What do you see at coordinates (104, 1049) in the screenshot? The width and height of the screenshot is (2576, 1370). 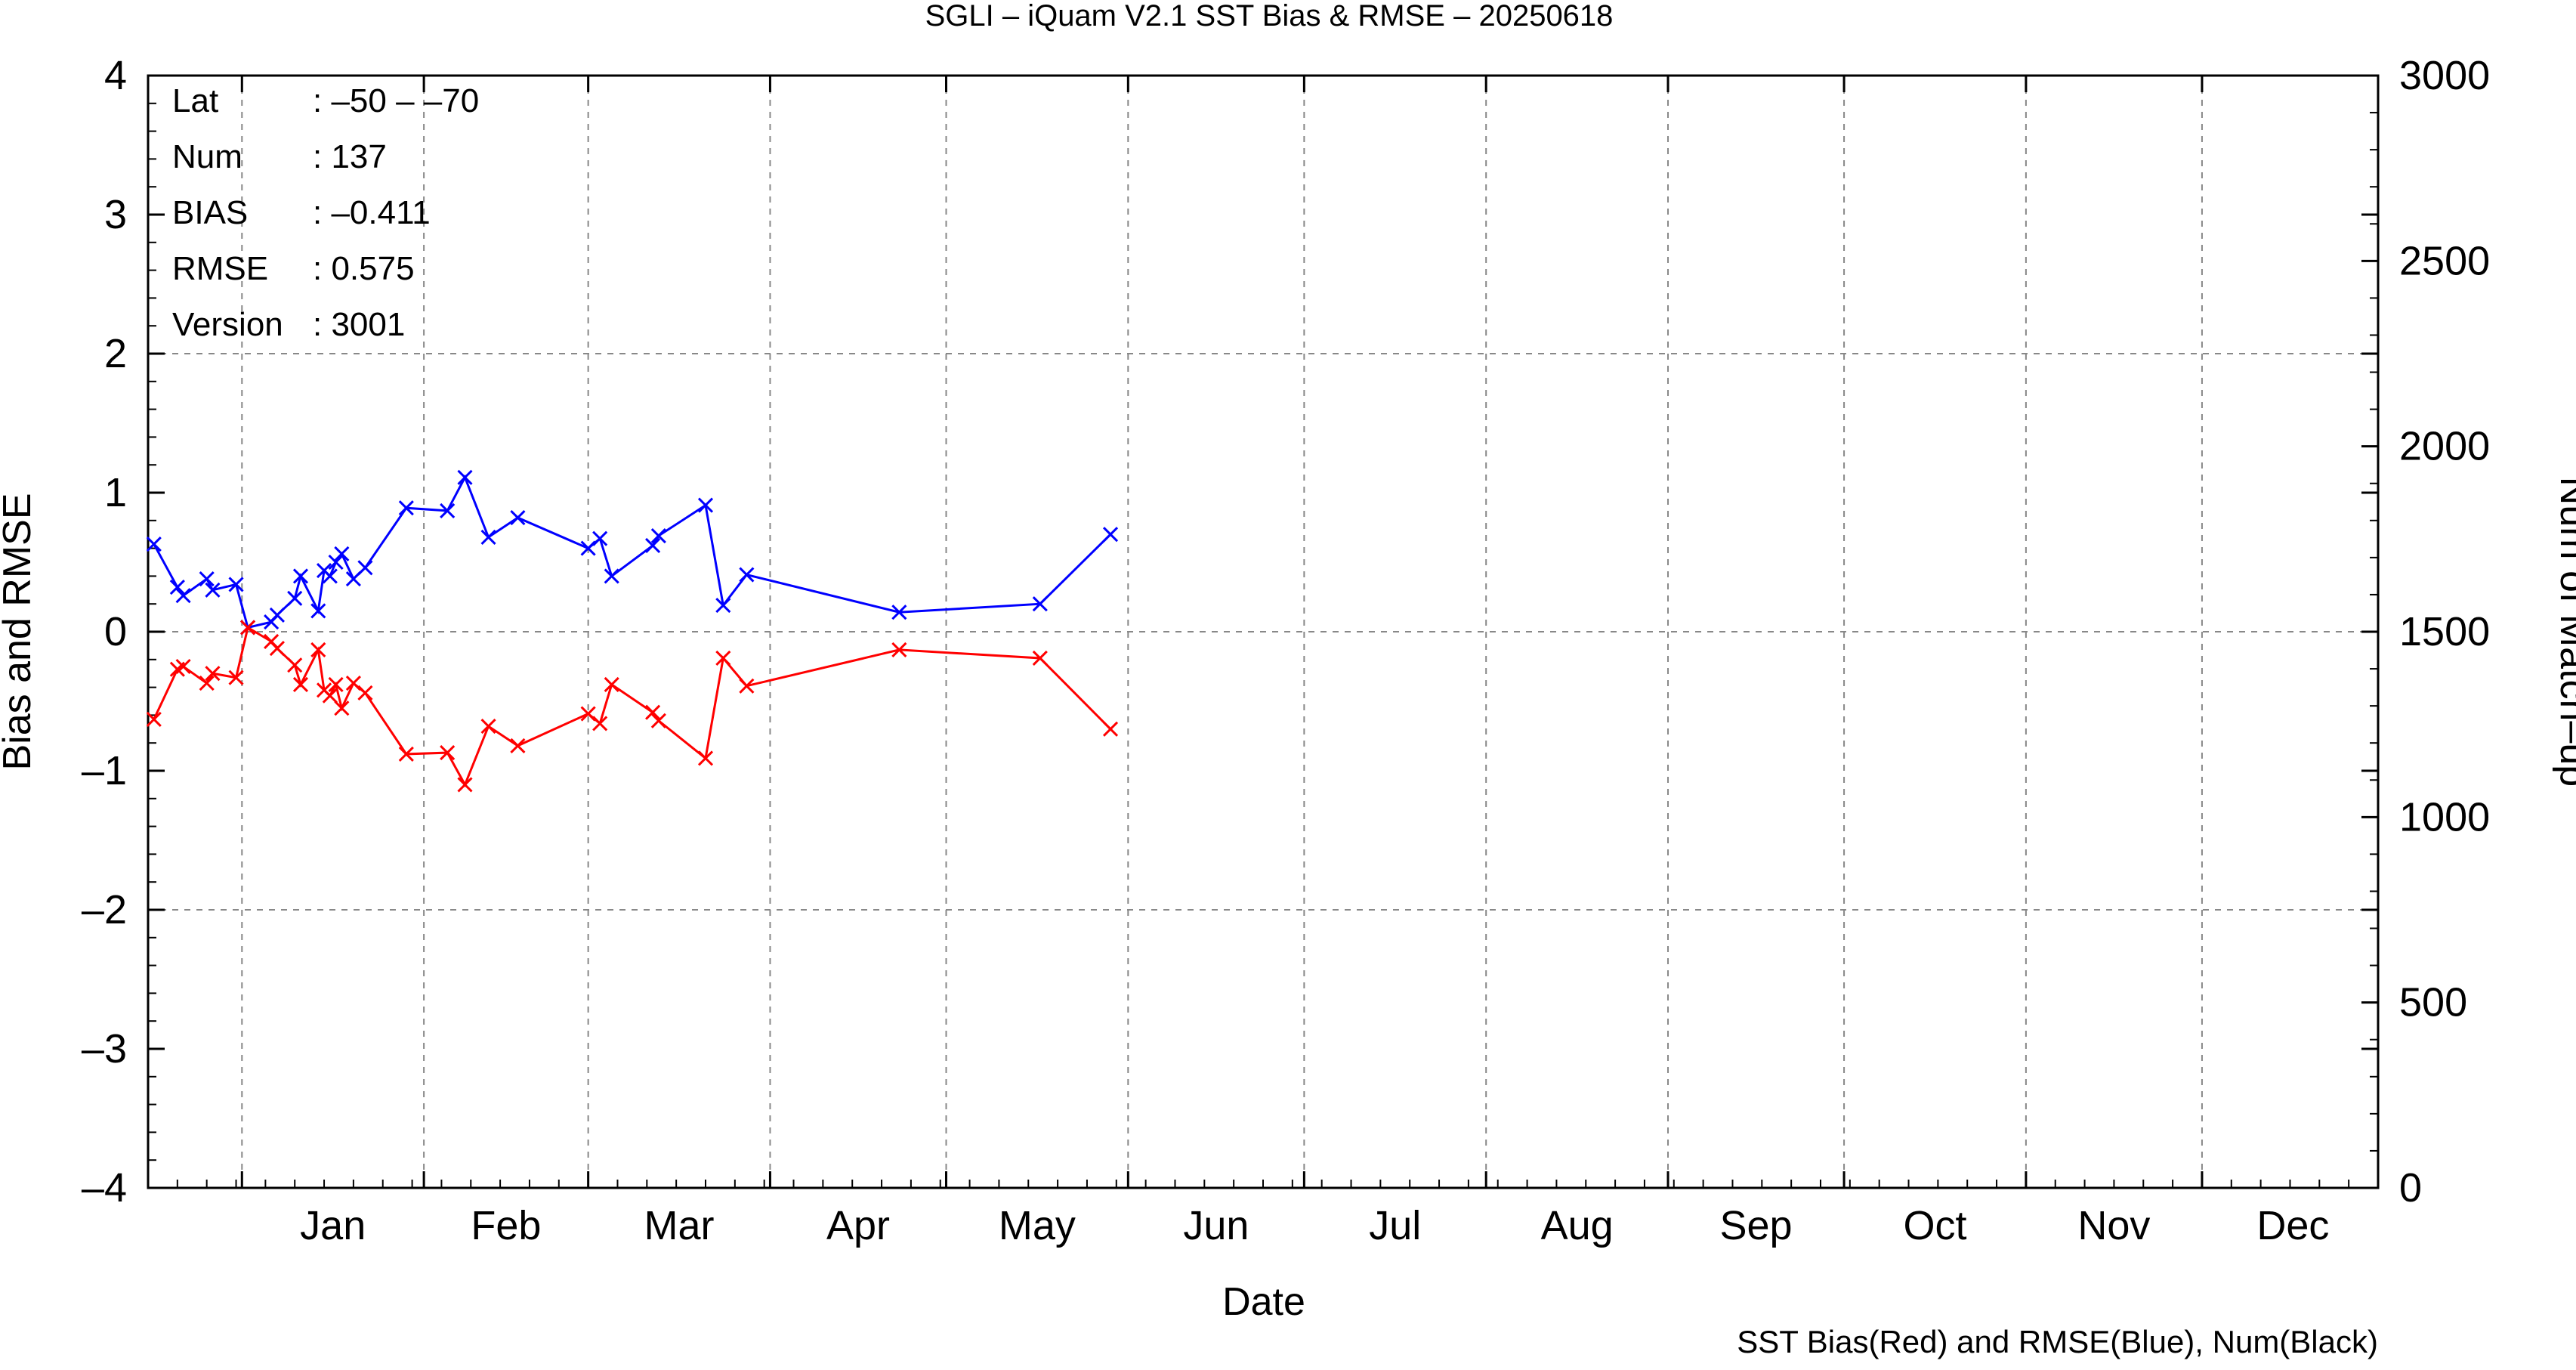 I see `y-tick-label: –3` at bounding box center [104, 1049].